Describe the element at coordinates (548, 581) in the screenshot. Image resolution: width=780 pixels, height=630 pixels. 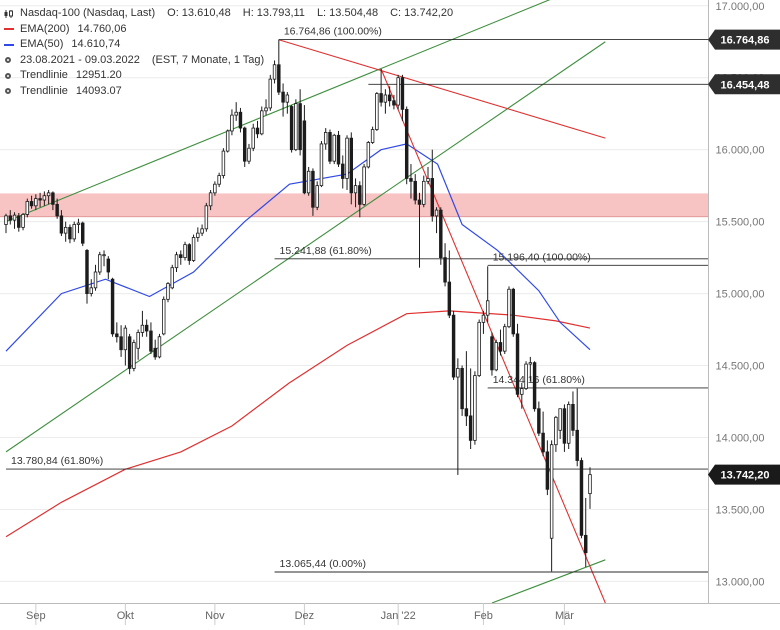
I see `trendline-channel-bottom` at that location.